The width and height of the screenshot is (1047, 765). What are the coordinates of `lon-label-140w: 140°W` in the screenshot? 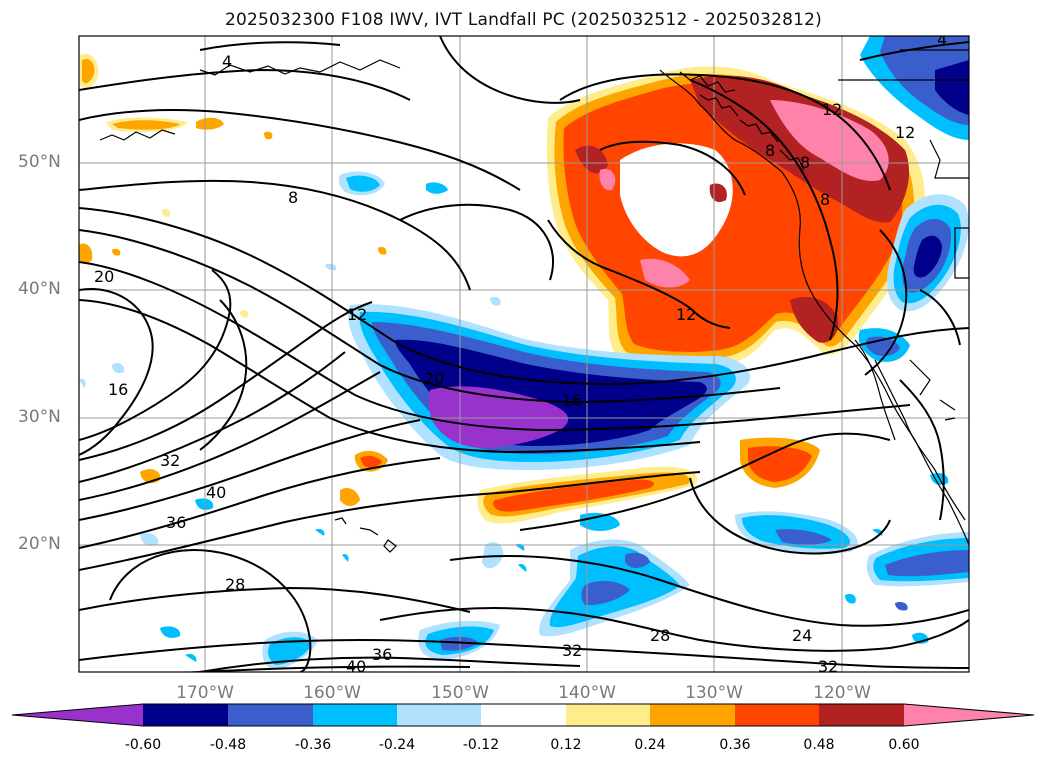 It's located at (587, 693).